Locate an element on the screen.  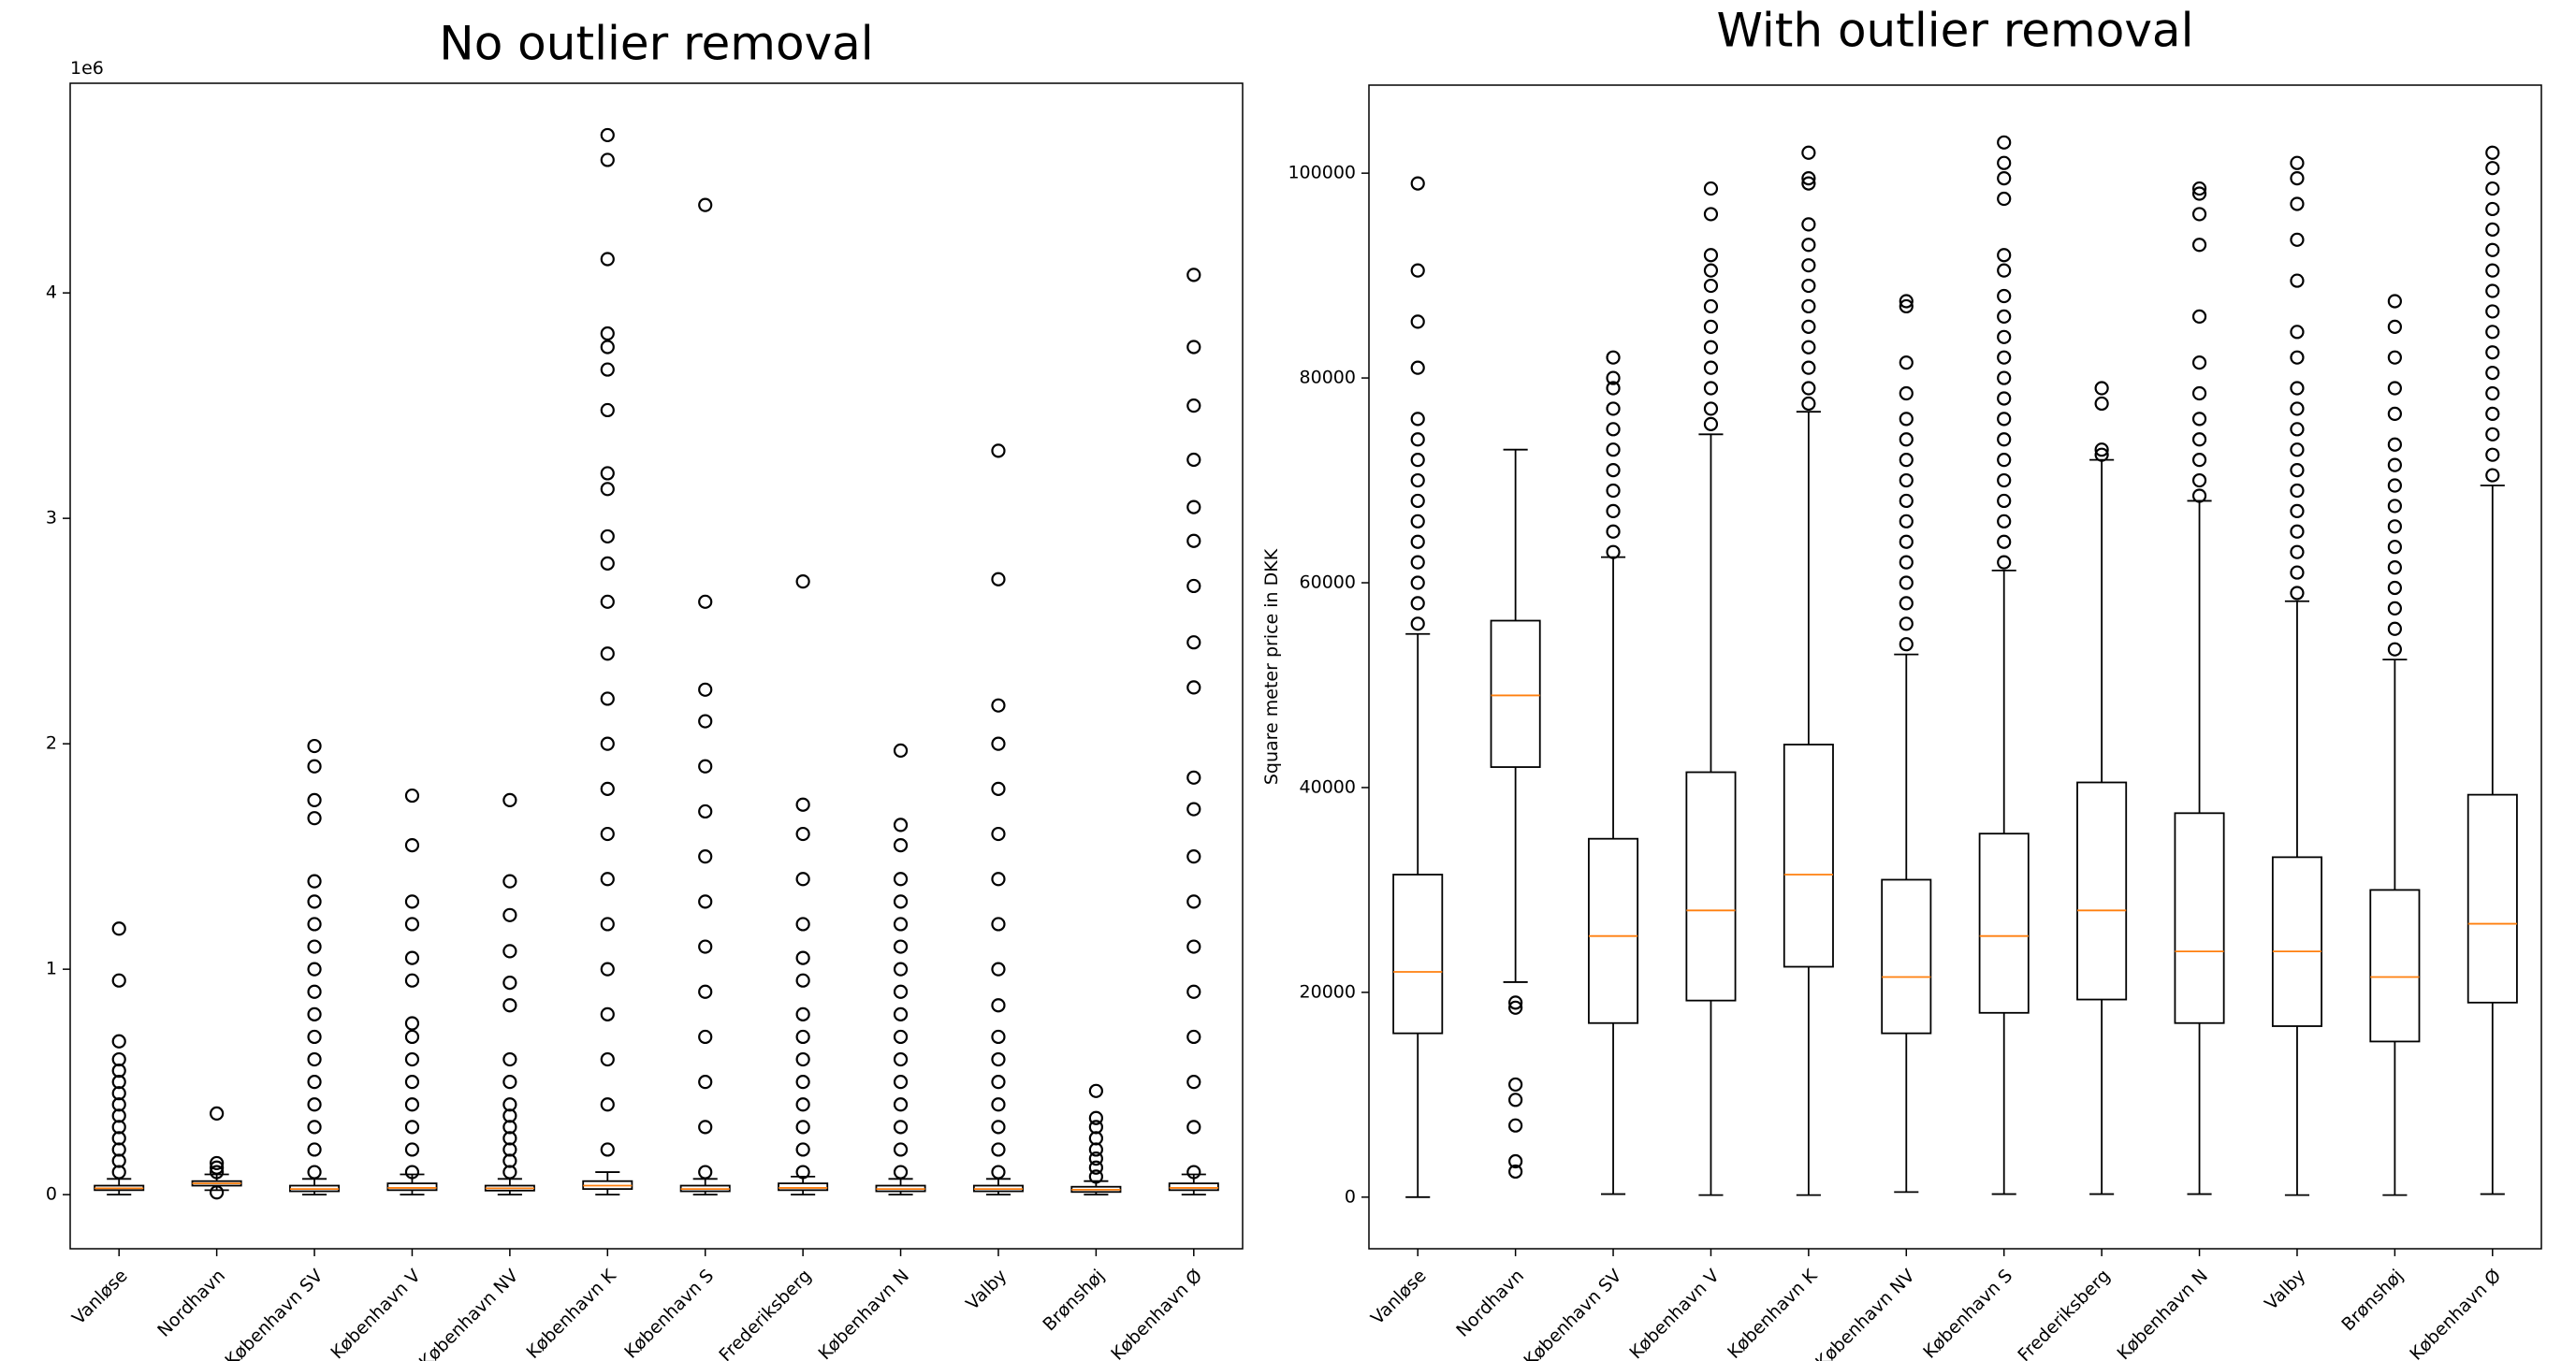
x-tick-label: Vanløse is located at coordinates (1399, 1297).